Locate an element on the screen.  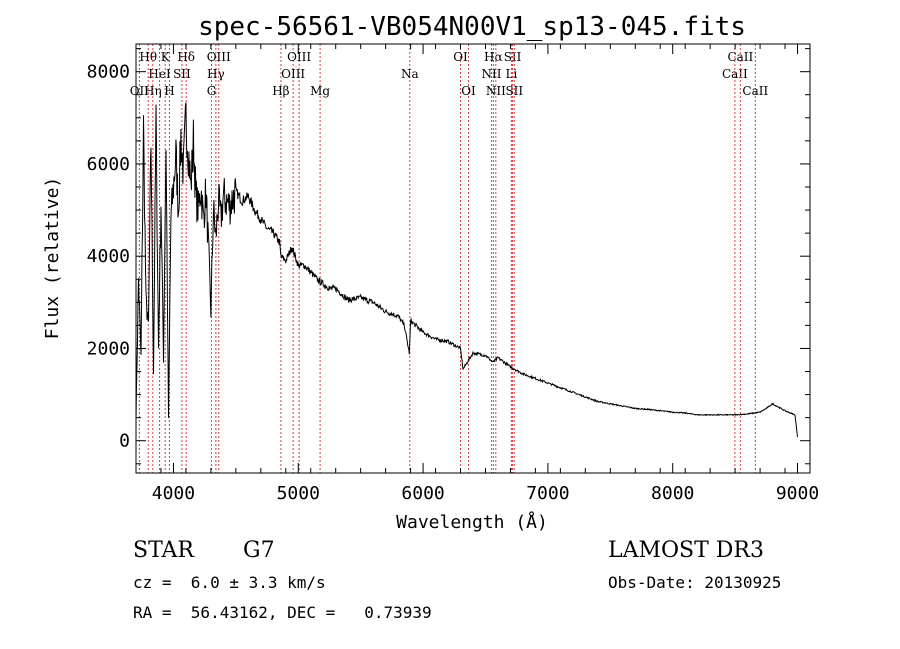
y-tick-label: 8000 is located at coordinates (108, 72).